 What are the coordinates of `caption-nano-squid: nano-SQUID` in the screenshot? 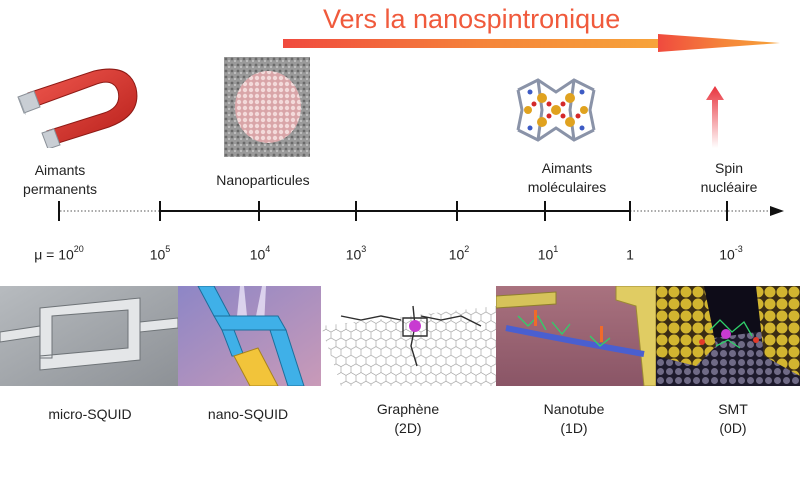 It's located at (248, 414).